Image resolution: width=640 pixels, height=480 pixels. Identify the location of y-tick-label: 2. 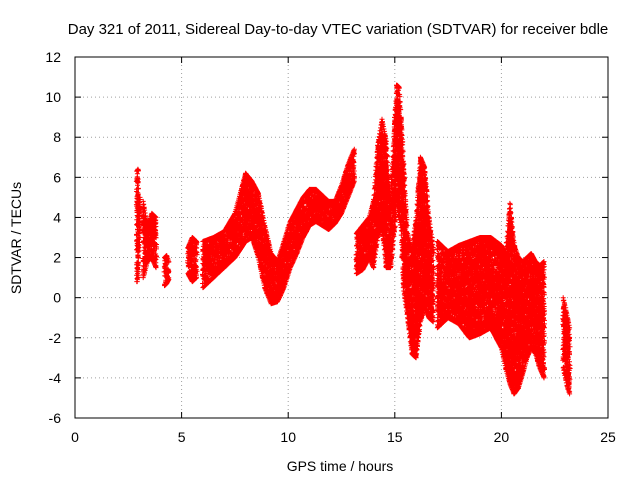
(57, 258).